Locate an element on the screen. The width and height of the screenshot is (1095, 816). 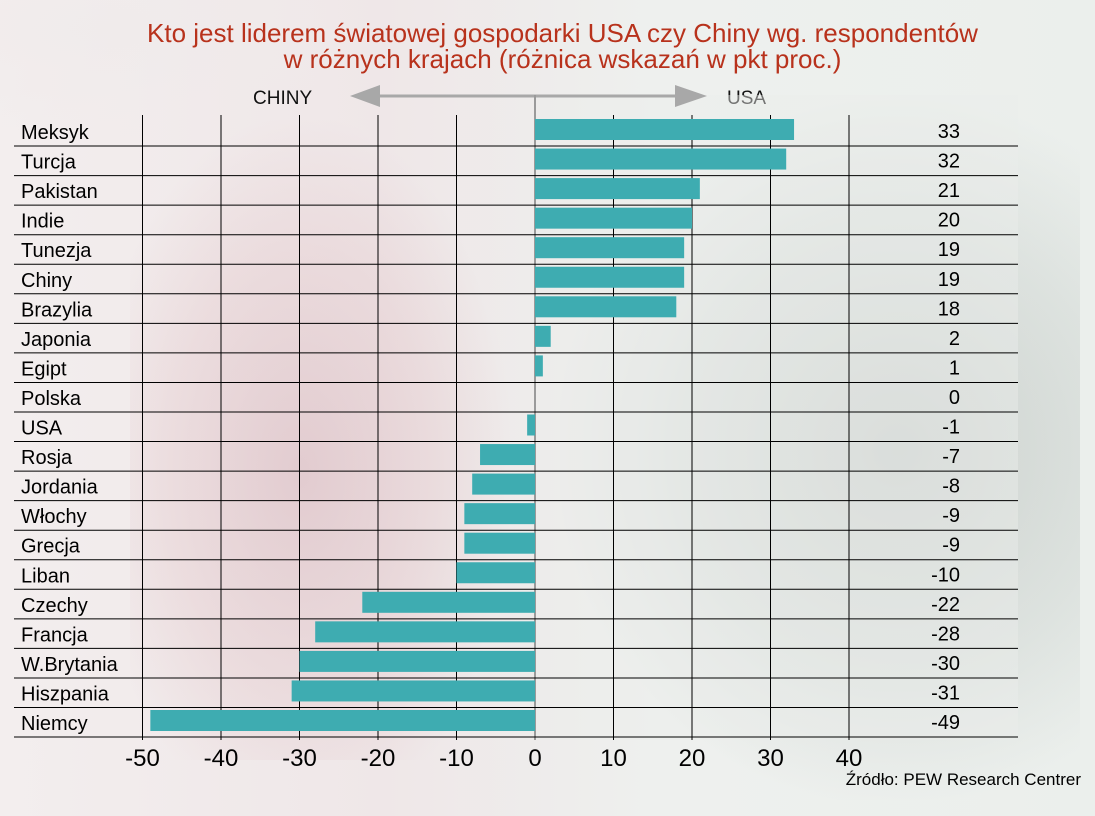
value-label: 1 is located at coordinates (954, 368).